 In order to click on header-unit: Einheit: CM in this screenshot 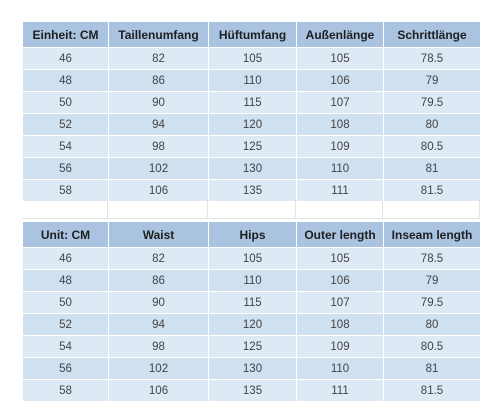, I will do `click(65, 34)`.